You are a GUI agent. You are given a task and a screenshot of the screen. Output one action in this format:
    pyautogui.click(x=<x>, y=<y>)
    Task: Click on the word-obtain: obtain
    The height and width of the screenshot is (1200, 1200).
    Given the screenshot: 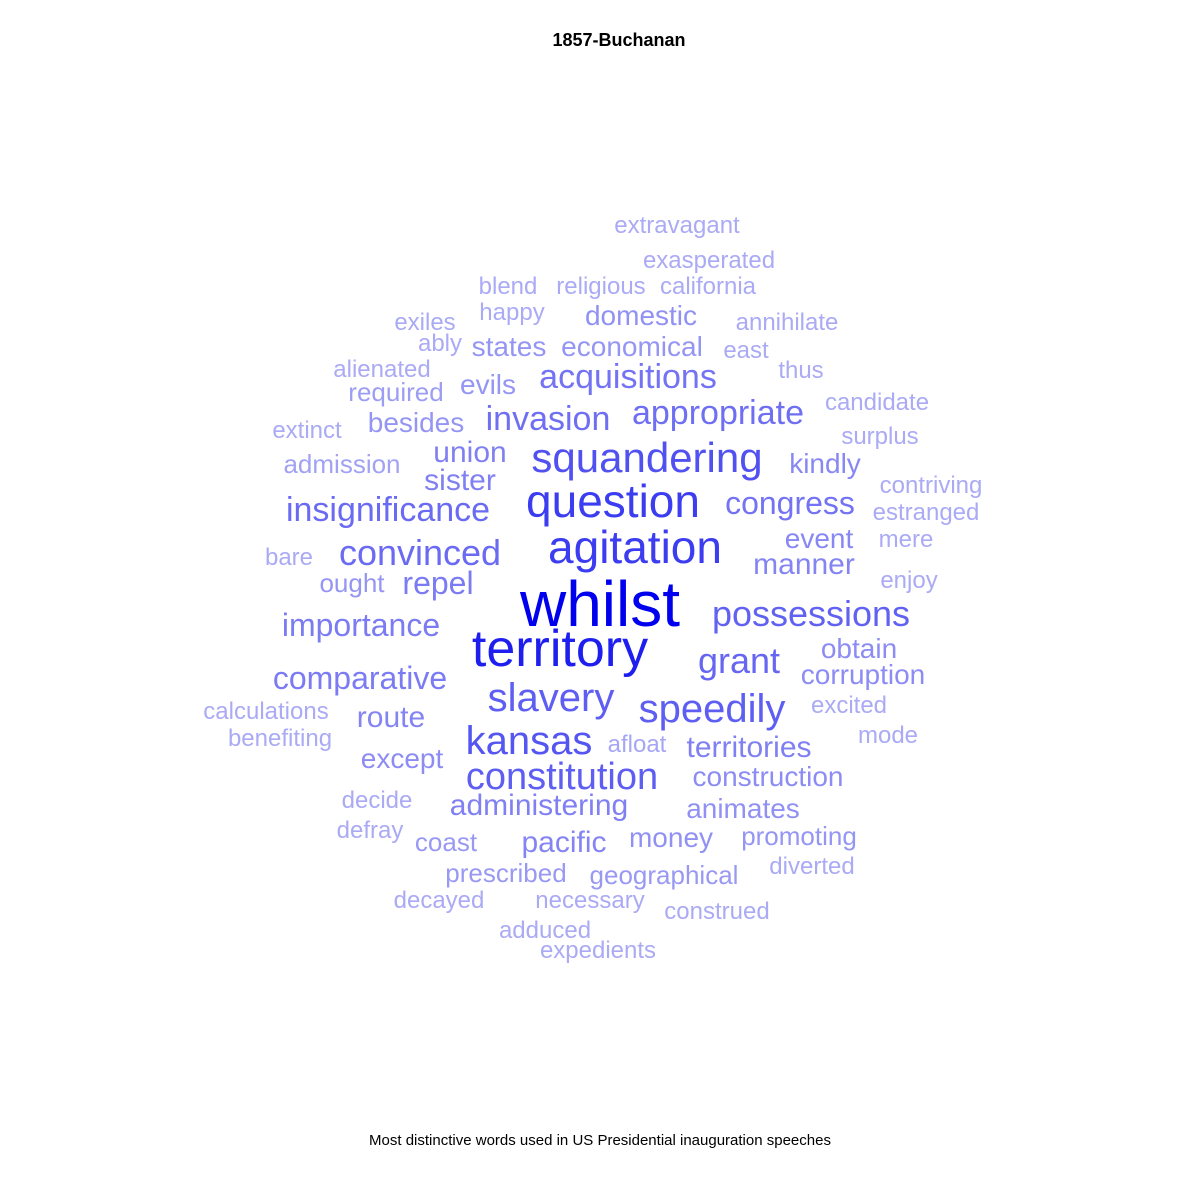 What is the action you would take?
    pyautogui.click(x=859, y=648)
    